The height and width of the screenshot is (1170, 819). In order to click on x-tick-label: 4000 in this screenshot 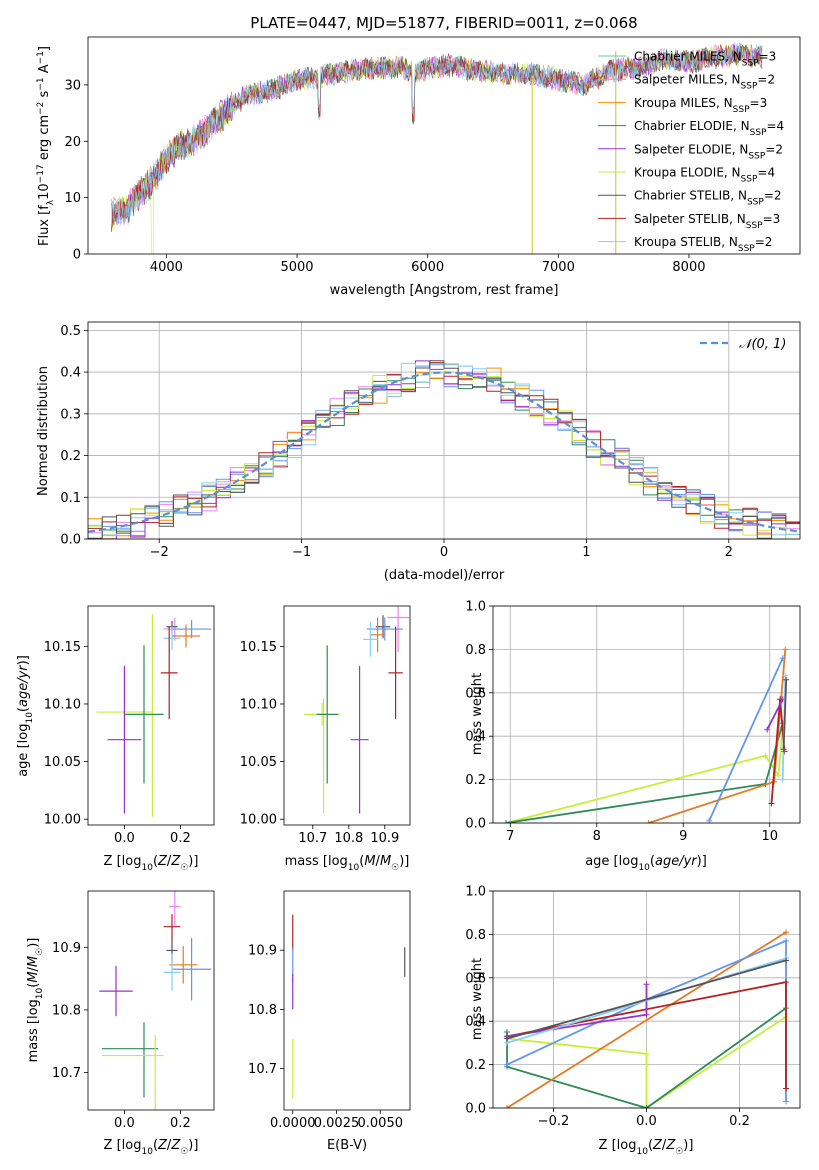, I will do `click(166, 267)`.